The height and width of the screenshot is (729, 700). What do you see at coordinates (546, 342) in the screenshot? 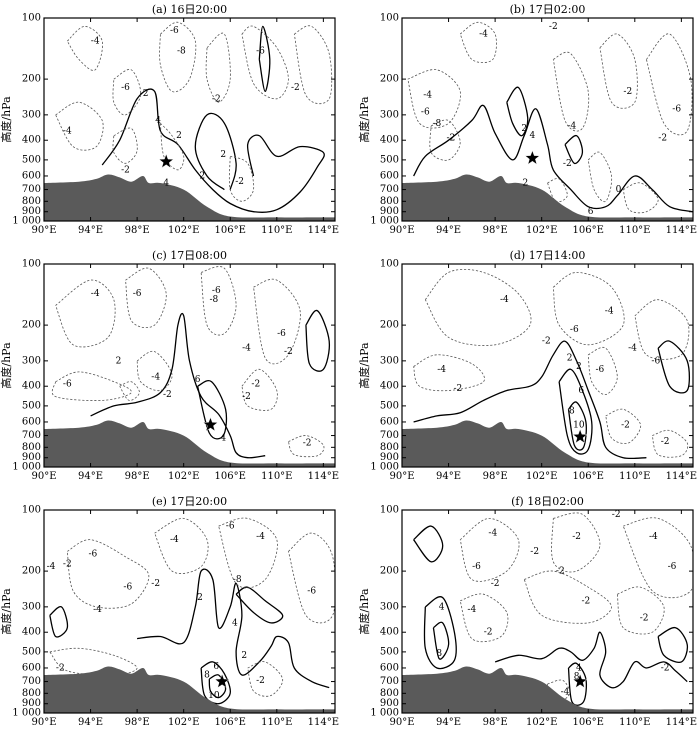
I see `contour-label-3: -2` at bounding box center [546, 342].